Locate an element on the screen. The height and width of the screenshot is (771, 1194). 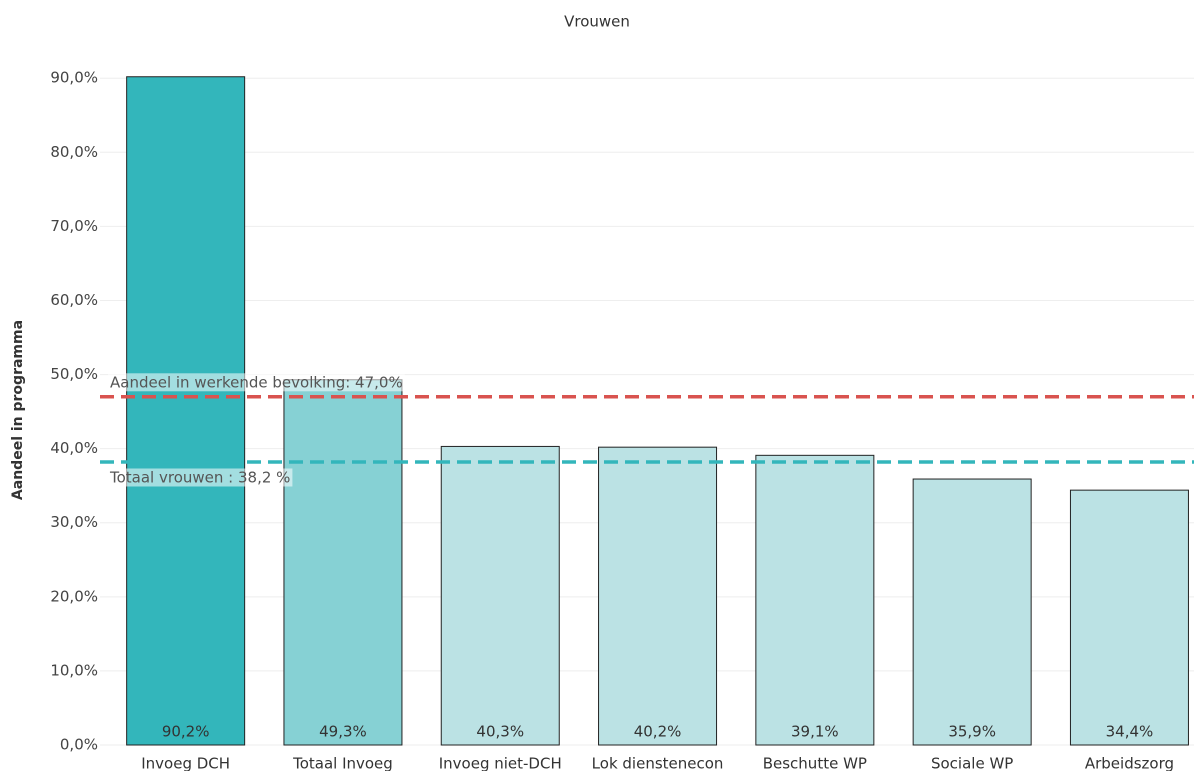
y-tick-label: 20,0% is located at coordinates (74, 596).